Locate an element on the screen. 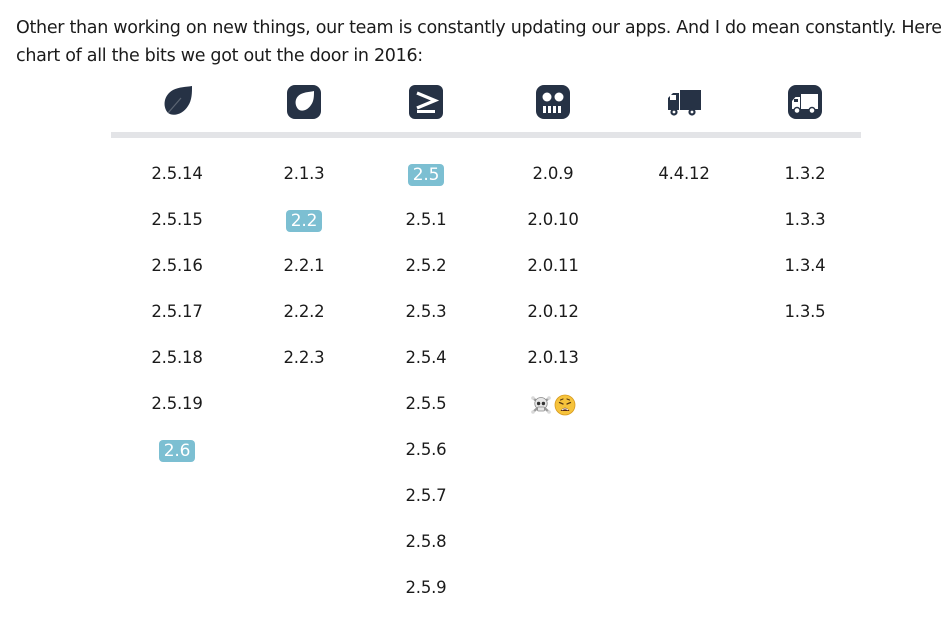 This screenshot has width=941, height=620. major-version-badge: 2.6 is located at coordinates (177, 450).